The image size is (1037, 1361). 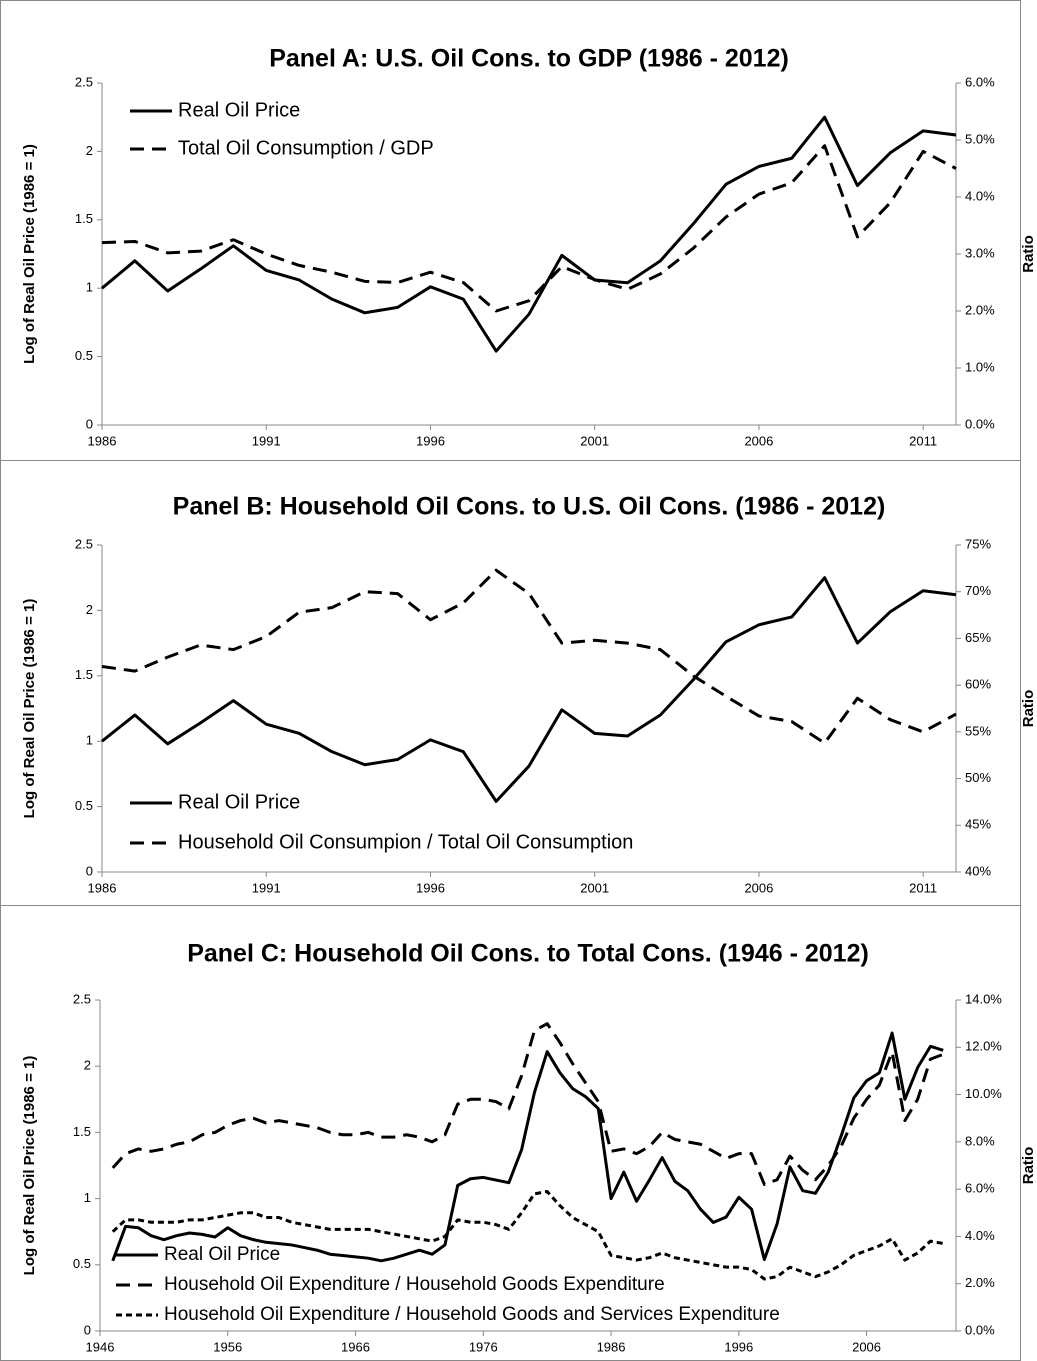 I want to click on legend-label: Total Oil Consumption / GDP, so click(x=306, y=148).